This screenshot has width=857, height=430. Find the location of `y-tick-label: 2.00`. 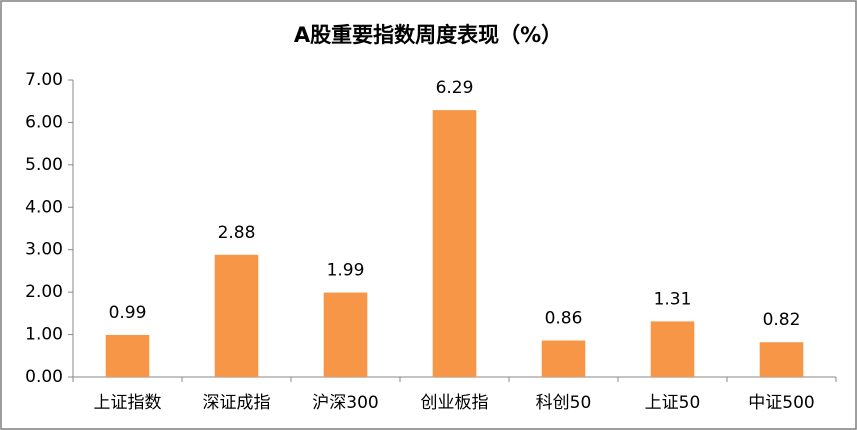

y-tick-label: 2.00 is located at coordinates (44, 292).